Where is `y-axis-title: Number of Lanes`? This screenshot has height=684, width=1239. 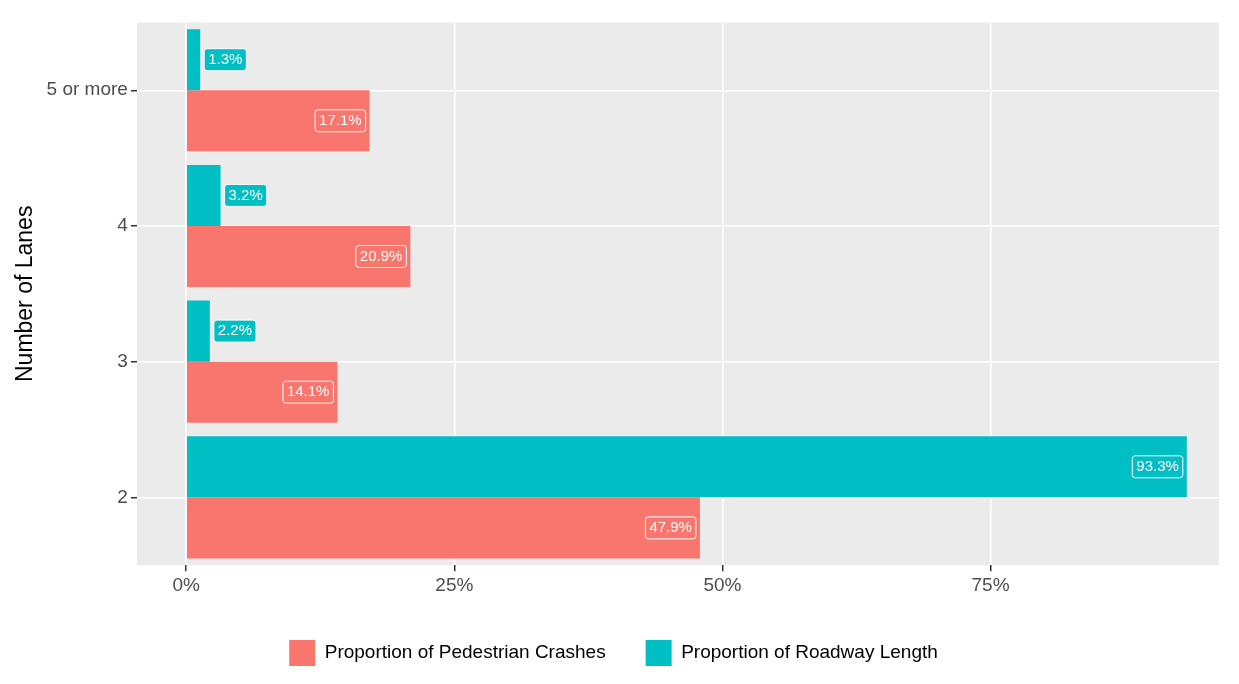
y-axis-title: Number of Lanes is located at coordinates (24, 294).